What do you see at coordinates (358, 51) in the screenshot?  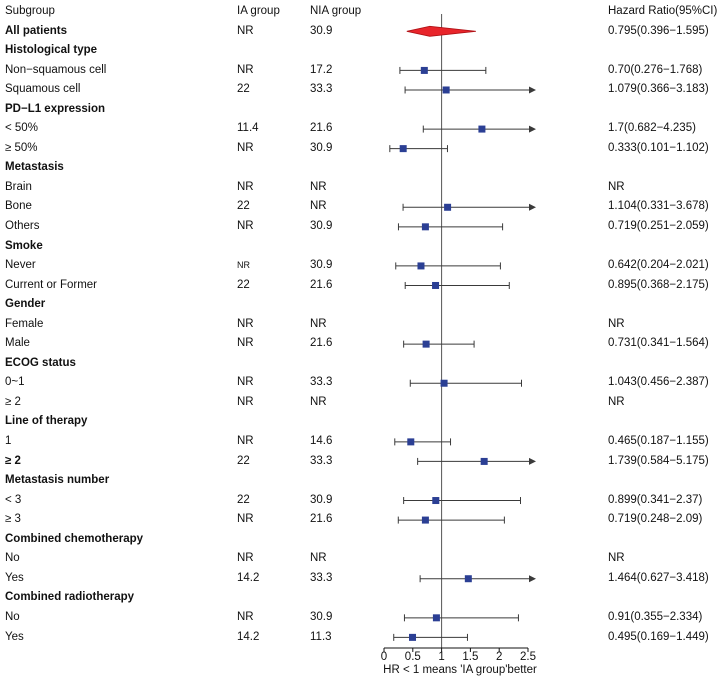 I see `group-header-row: Histological type` at bounding box center [358, 51].